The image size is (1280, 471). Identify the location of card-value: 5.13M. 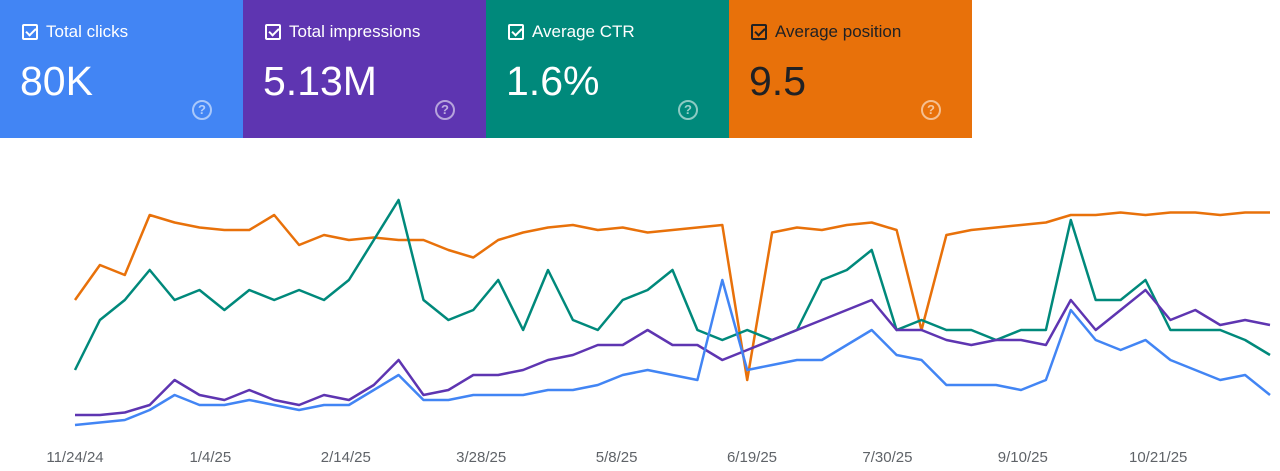
(320, 81).